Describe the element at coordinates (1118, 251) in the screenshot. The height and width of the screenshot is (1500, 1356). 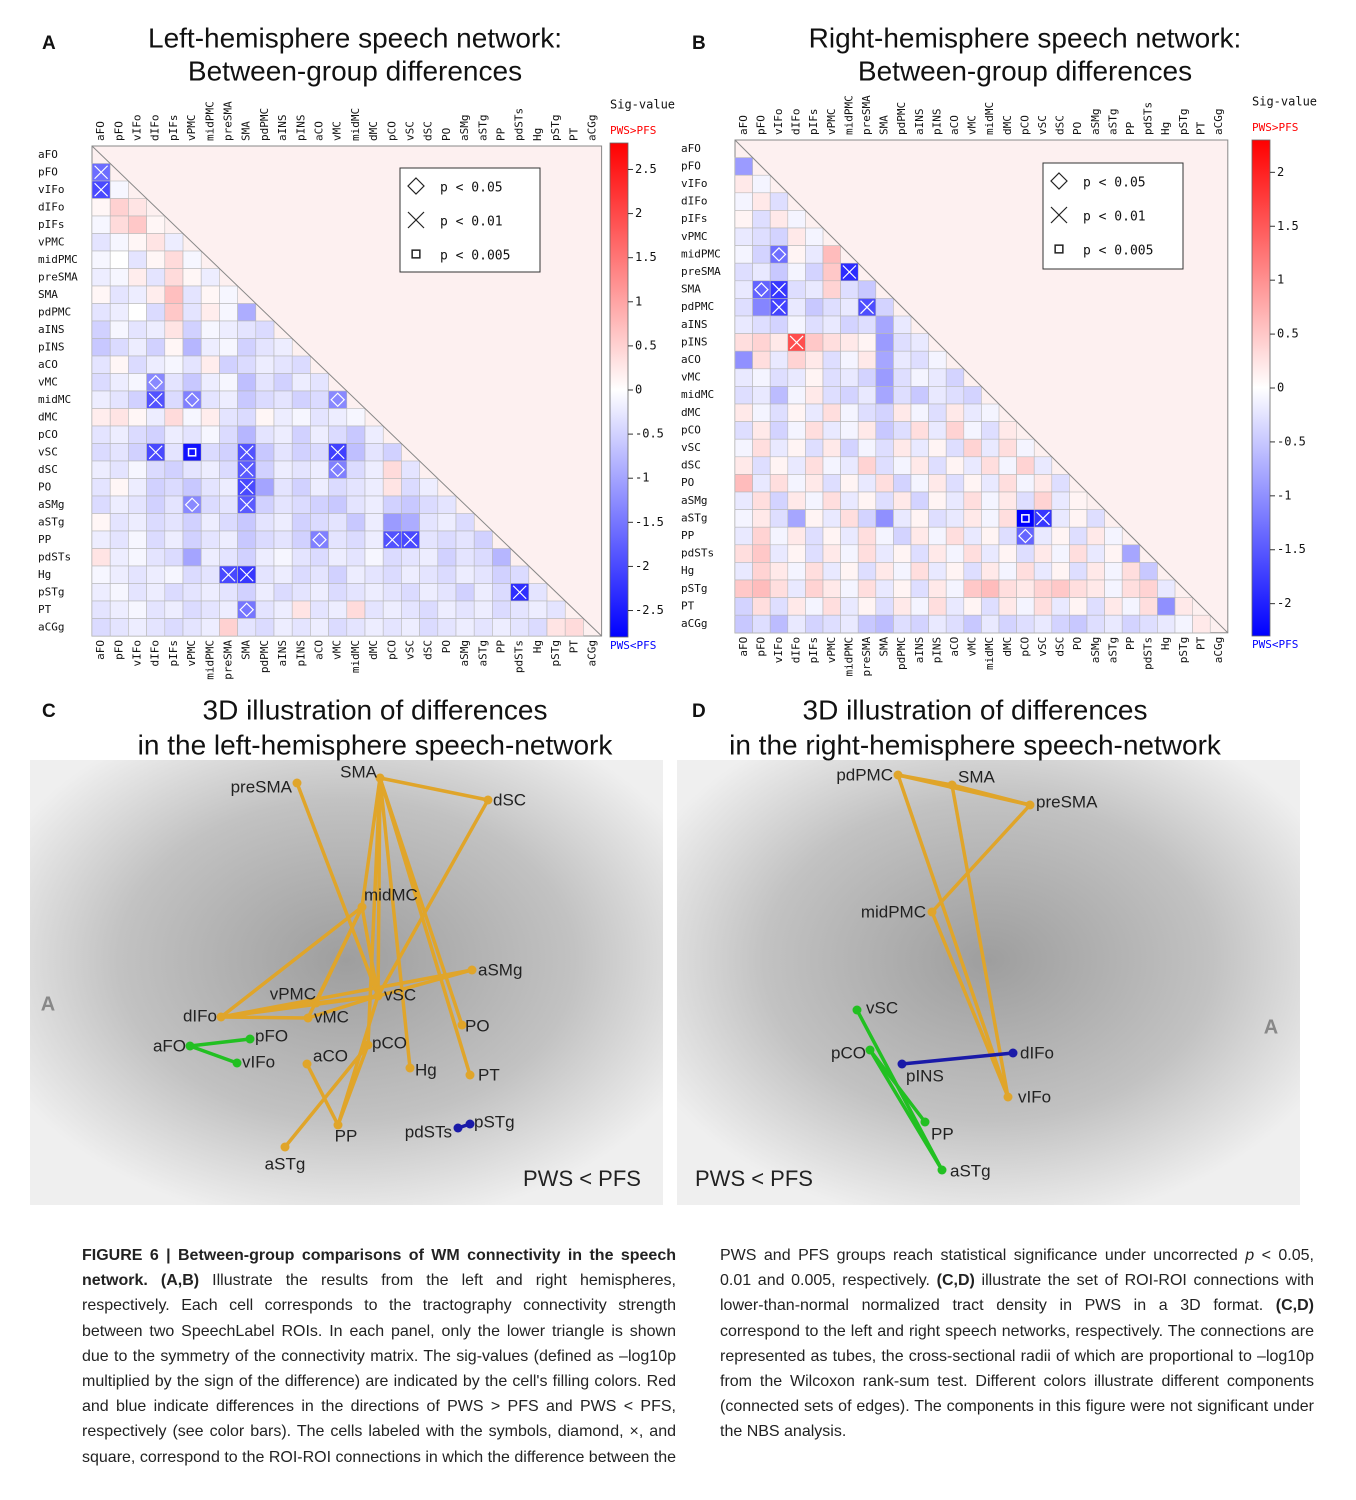
I see `legend-label: p < 0.005` at that location.